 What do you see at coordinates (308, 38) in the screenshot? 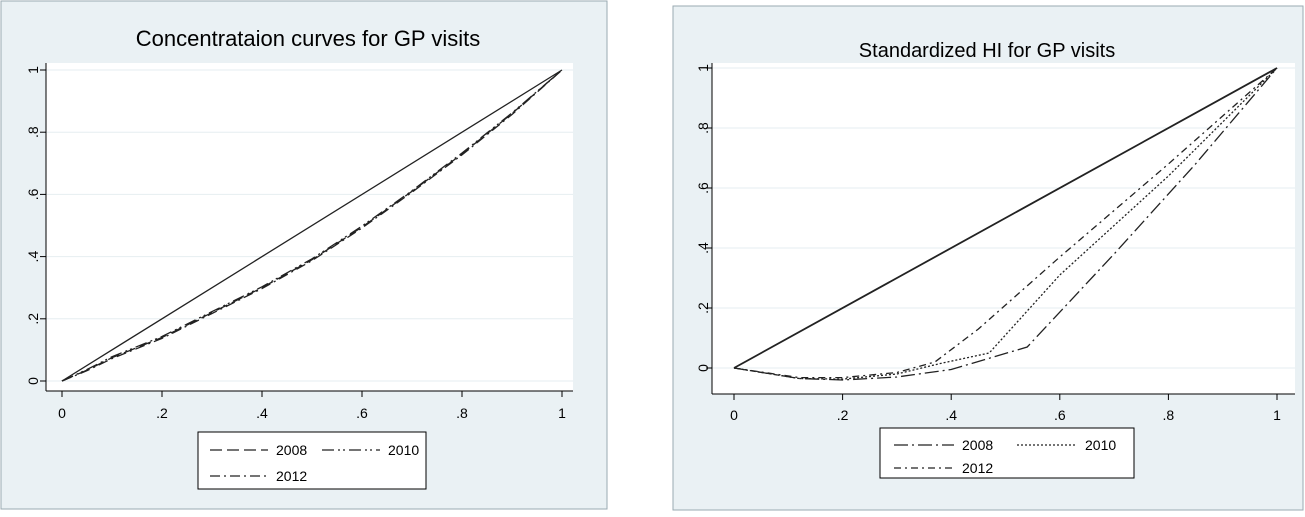
I see `chart-title: Concentrataion curves for GP visits` at bounding box center [308, 38].